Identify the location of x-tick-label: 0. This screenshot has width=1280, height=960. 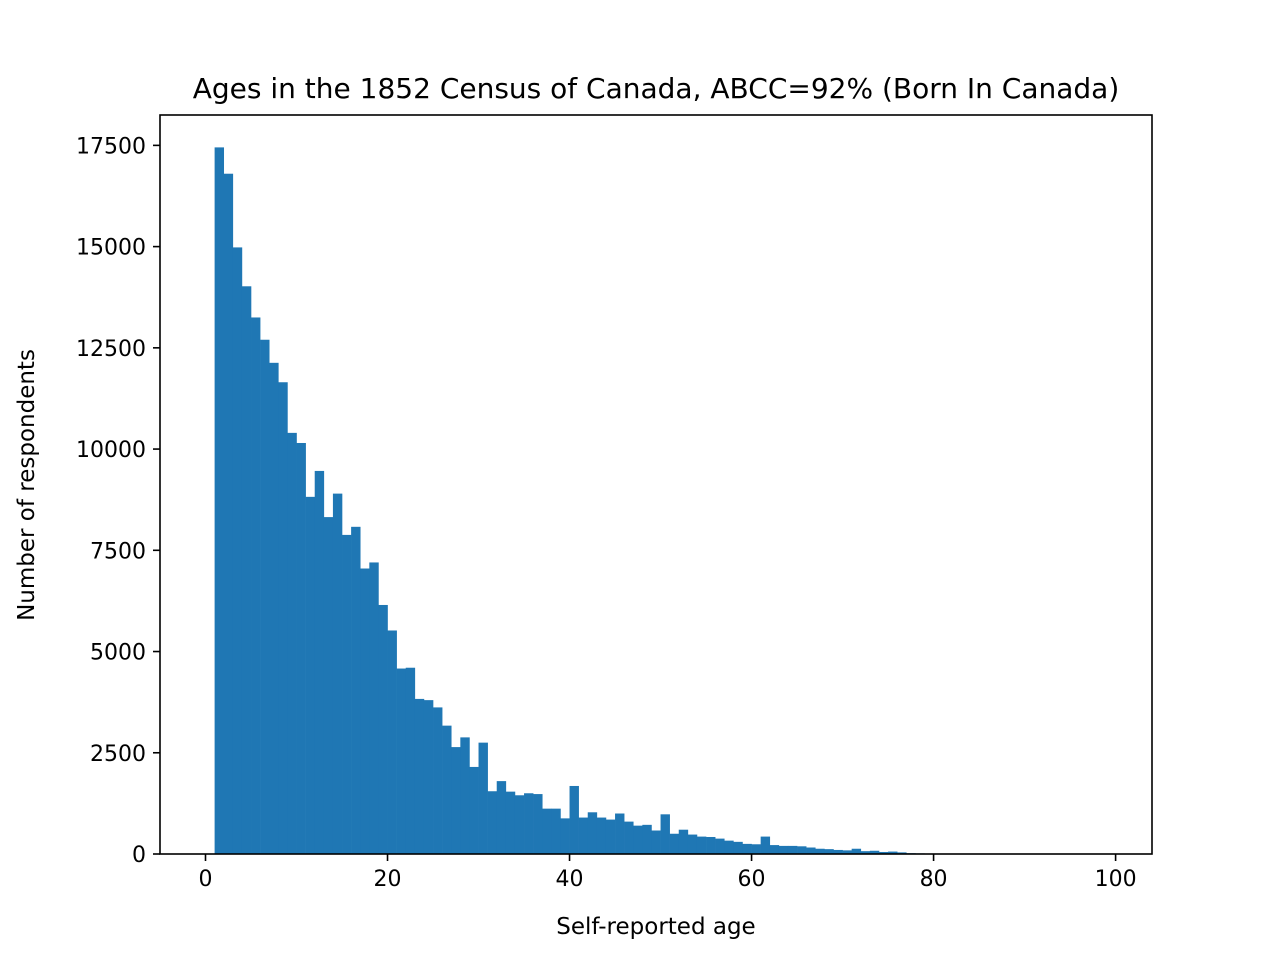
(206, 879).